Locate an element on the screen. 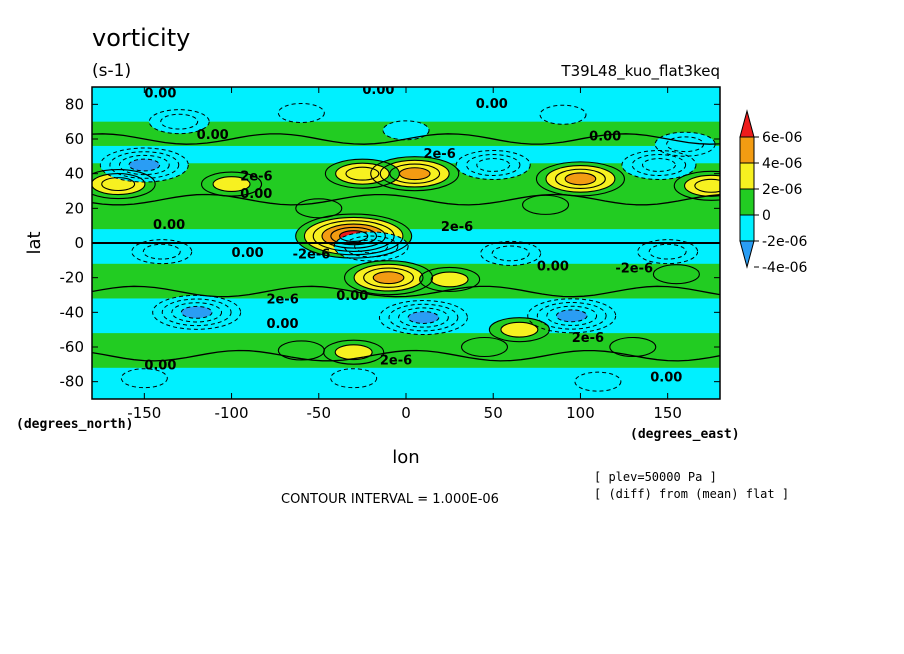 This screenshot has height=654, width=904. contour-label-10: 0.00 is located at coordinates (160, 366).